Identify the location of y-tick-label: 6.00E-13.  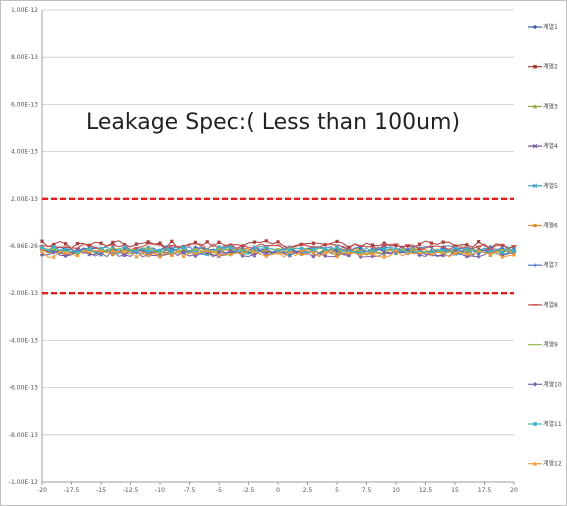
(24, 104).